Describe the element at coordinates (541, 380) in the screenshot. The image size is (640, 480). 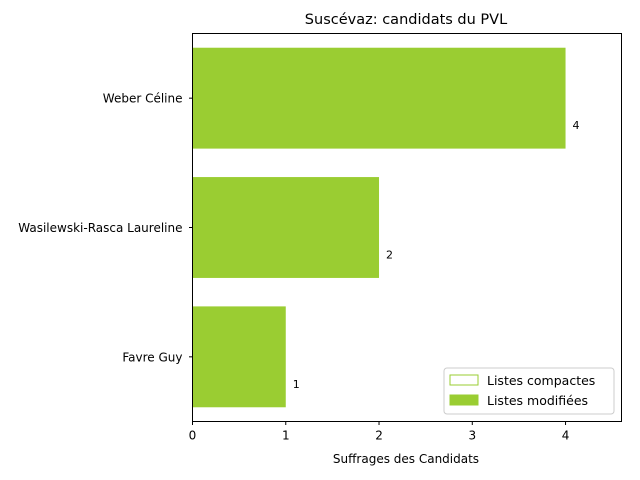
I see `legend-label-0: Listes compactes` at that location.